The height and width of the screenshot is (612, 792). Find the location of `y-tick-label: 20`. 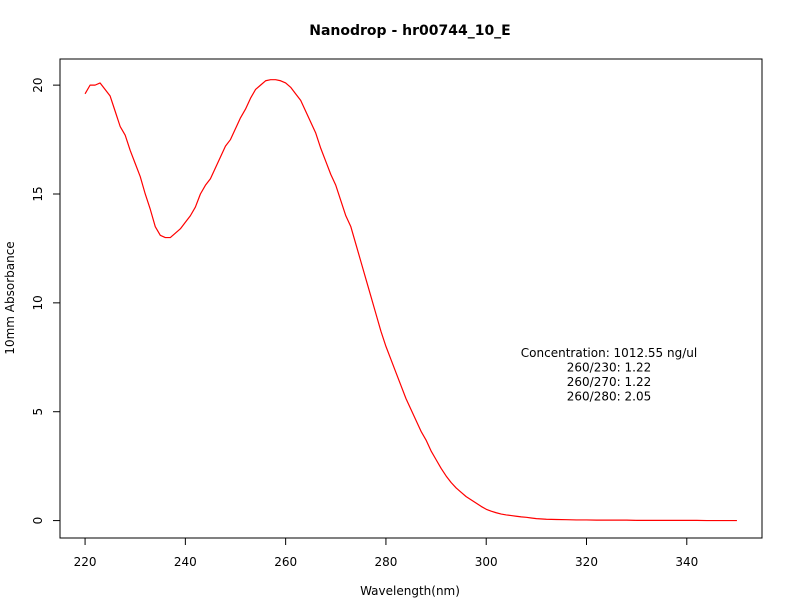

y-tick-label: 20 is located at coordinates (38, 84).